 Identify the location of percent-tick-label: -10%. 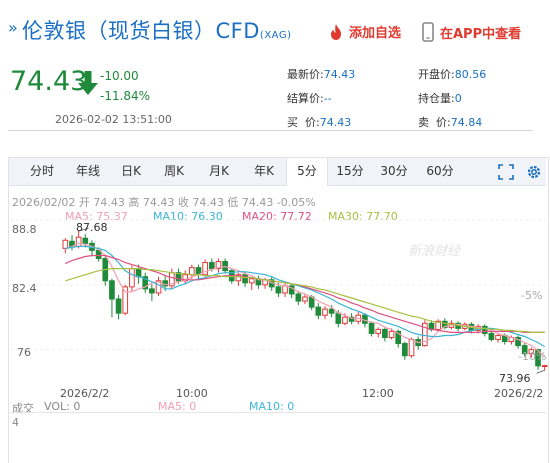
(532, 356).